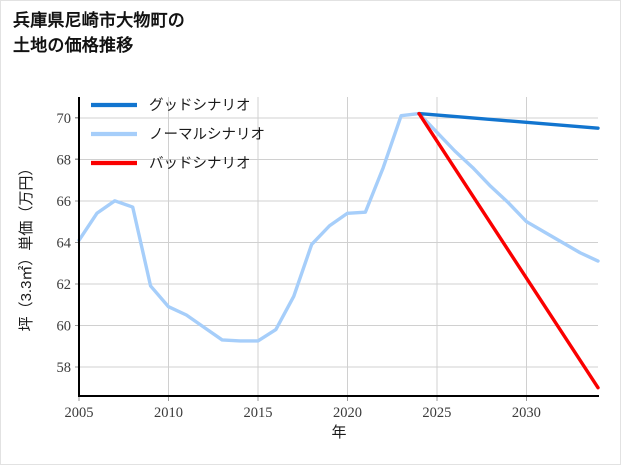  What do you see at coordinates (79, 413) in the screenshot?
I see `x-axis-tick-label: 2005` at bounding box center [79, 413].